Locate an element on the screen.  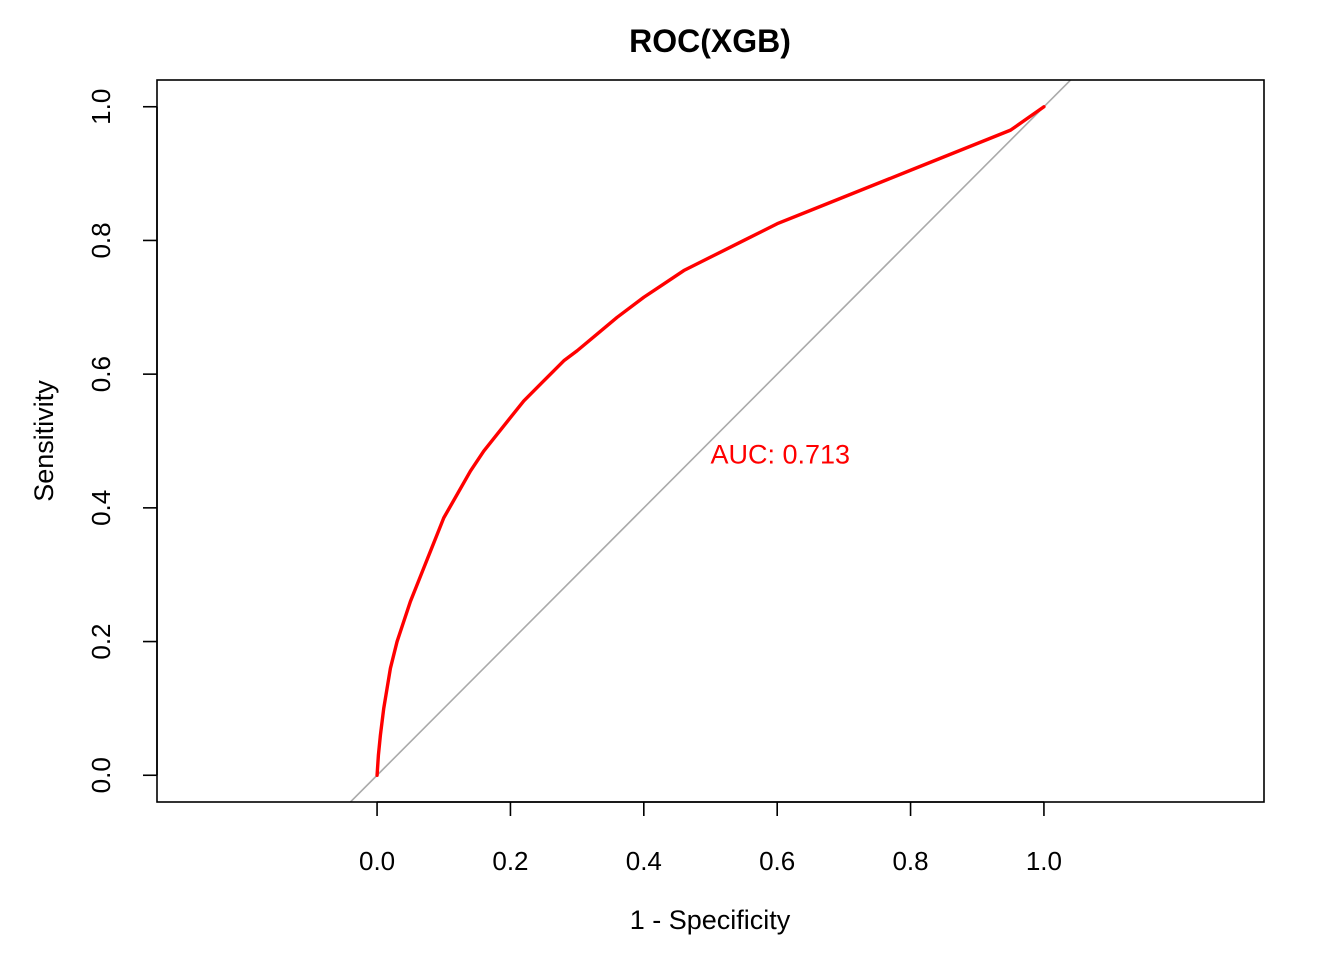
y-tick-label: 0.2 is located at coordinates (101, 641).